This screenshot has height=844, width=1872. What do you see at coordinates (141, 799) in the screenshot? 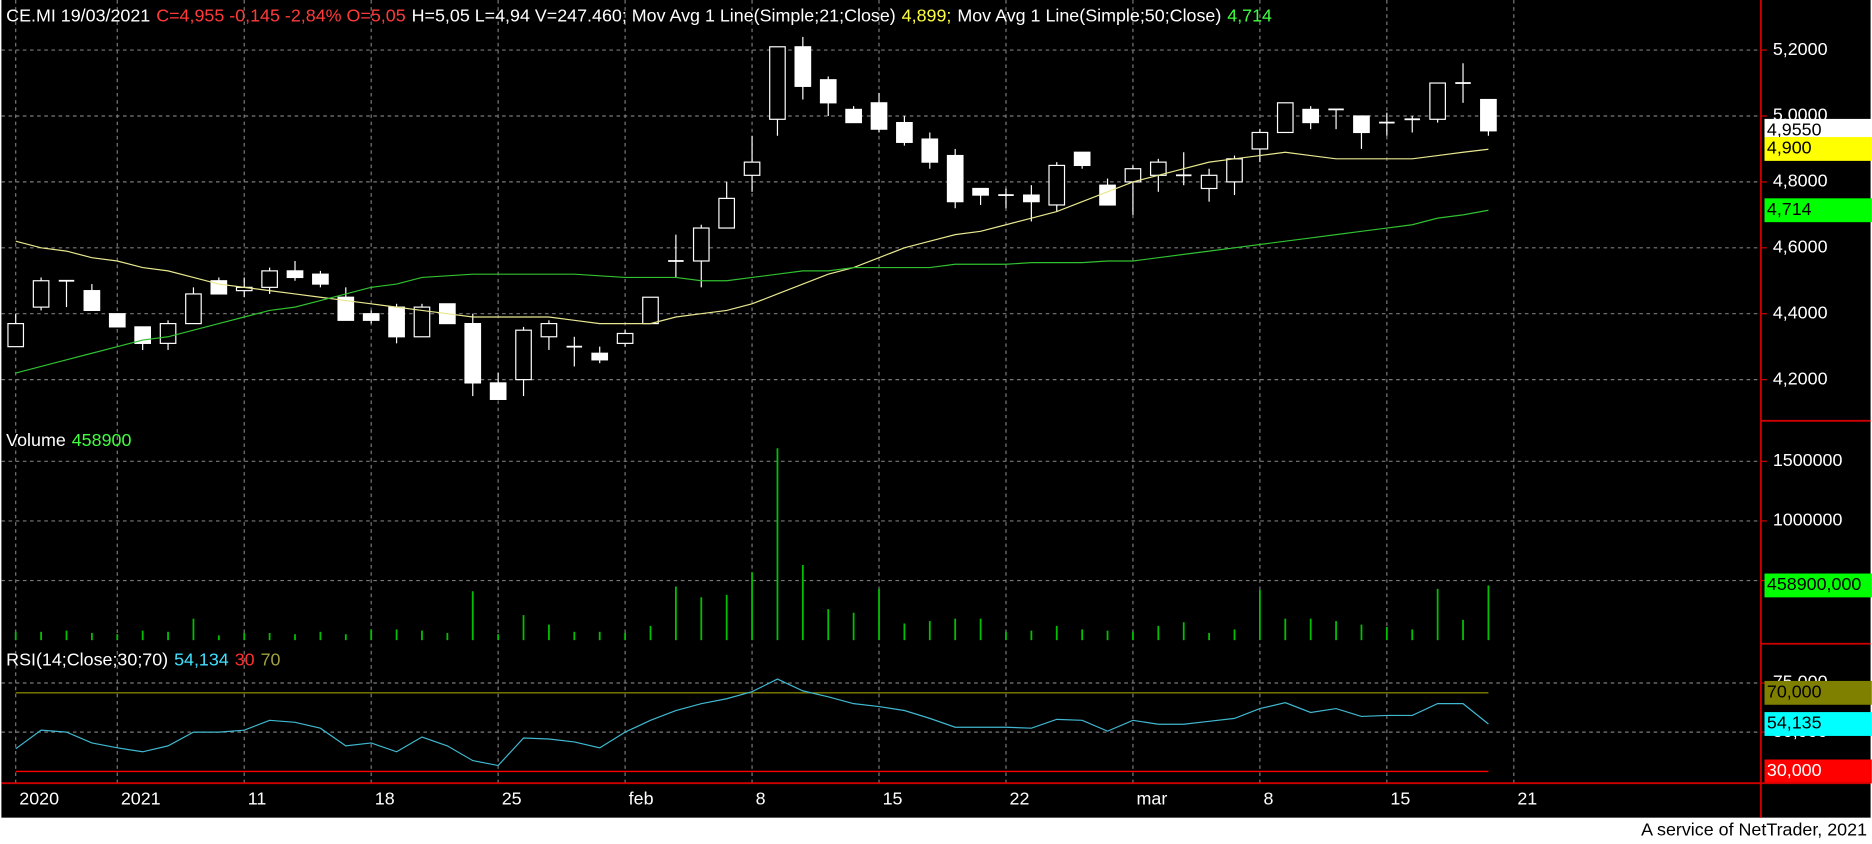
I see `x-tick-label: 2021` at bounding box center [141, 799].